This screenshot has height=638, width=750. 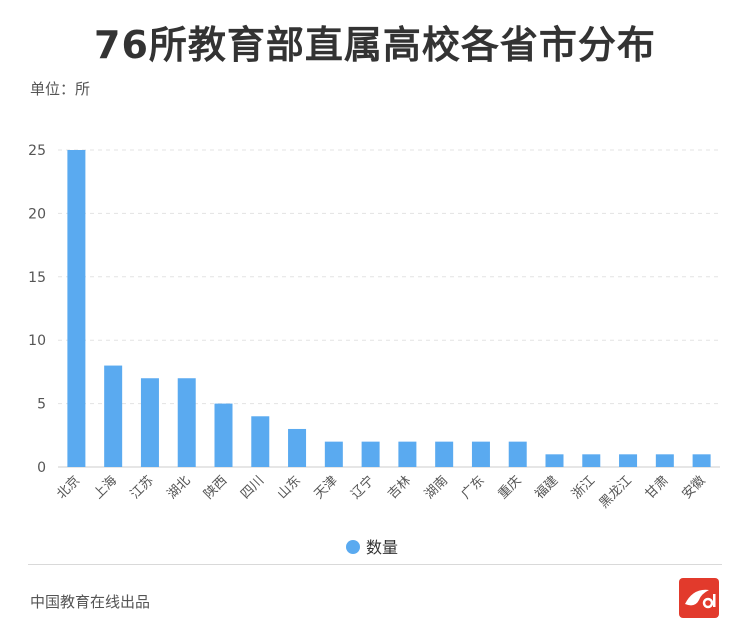 What do you see at coordinates (375, 564) in the screenshot?
I see `footer-divider` at bounding box center [375, 564].